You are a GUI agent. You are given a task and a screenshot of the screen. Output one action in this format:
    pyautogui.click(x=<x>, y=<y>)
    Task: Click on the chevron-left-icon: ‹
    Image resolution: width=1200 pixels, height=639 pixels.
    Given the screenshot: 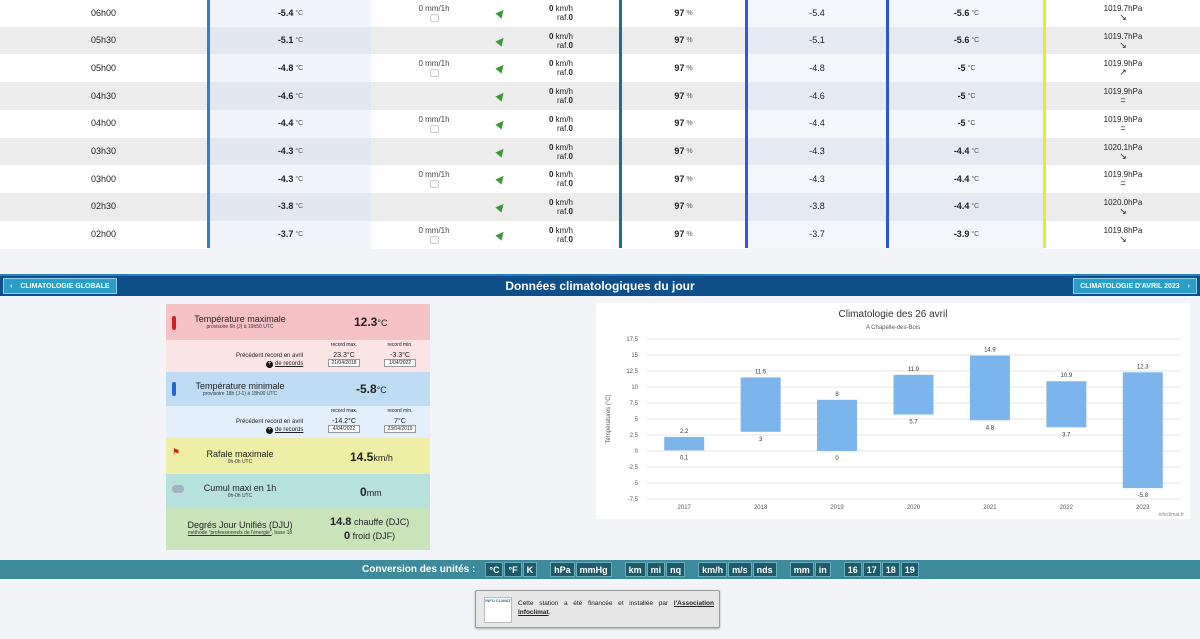 What is the action you would take?
    pyautogui.click(x=11, y=286)
    